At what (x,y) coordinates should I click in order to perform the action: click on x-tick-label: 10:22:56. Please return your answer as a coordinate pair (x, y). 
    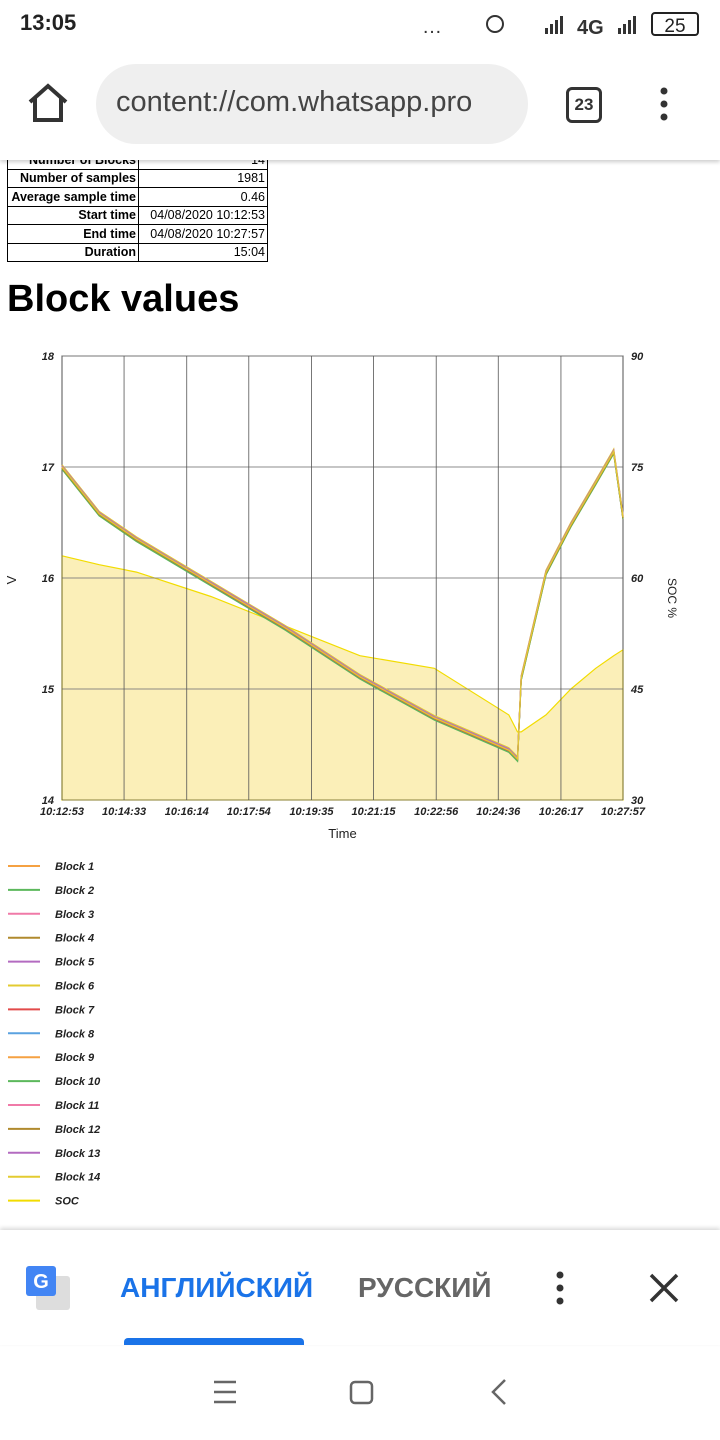
    Looking at the image, I should click on (436, 812).